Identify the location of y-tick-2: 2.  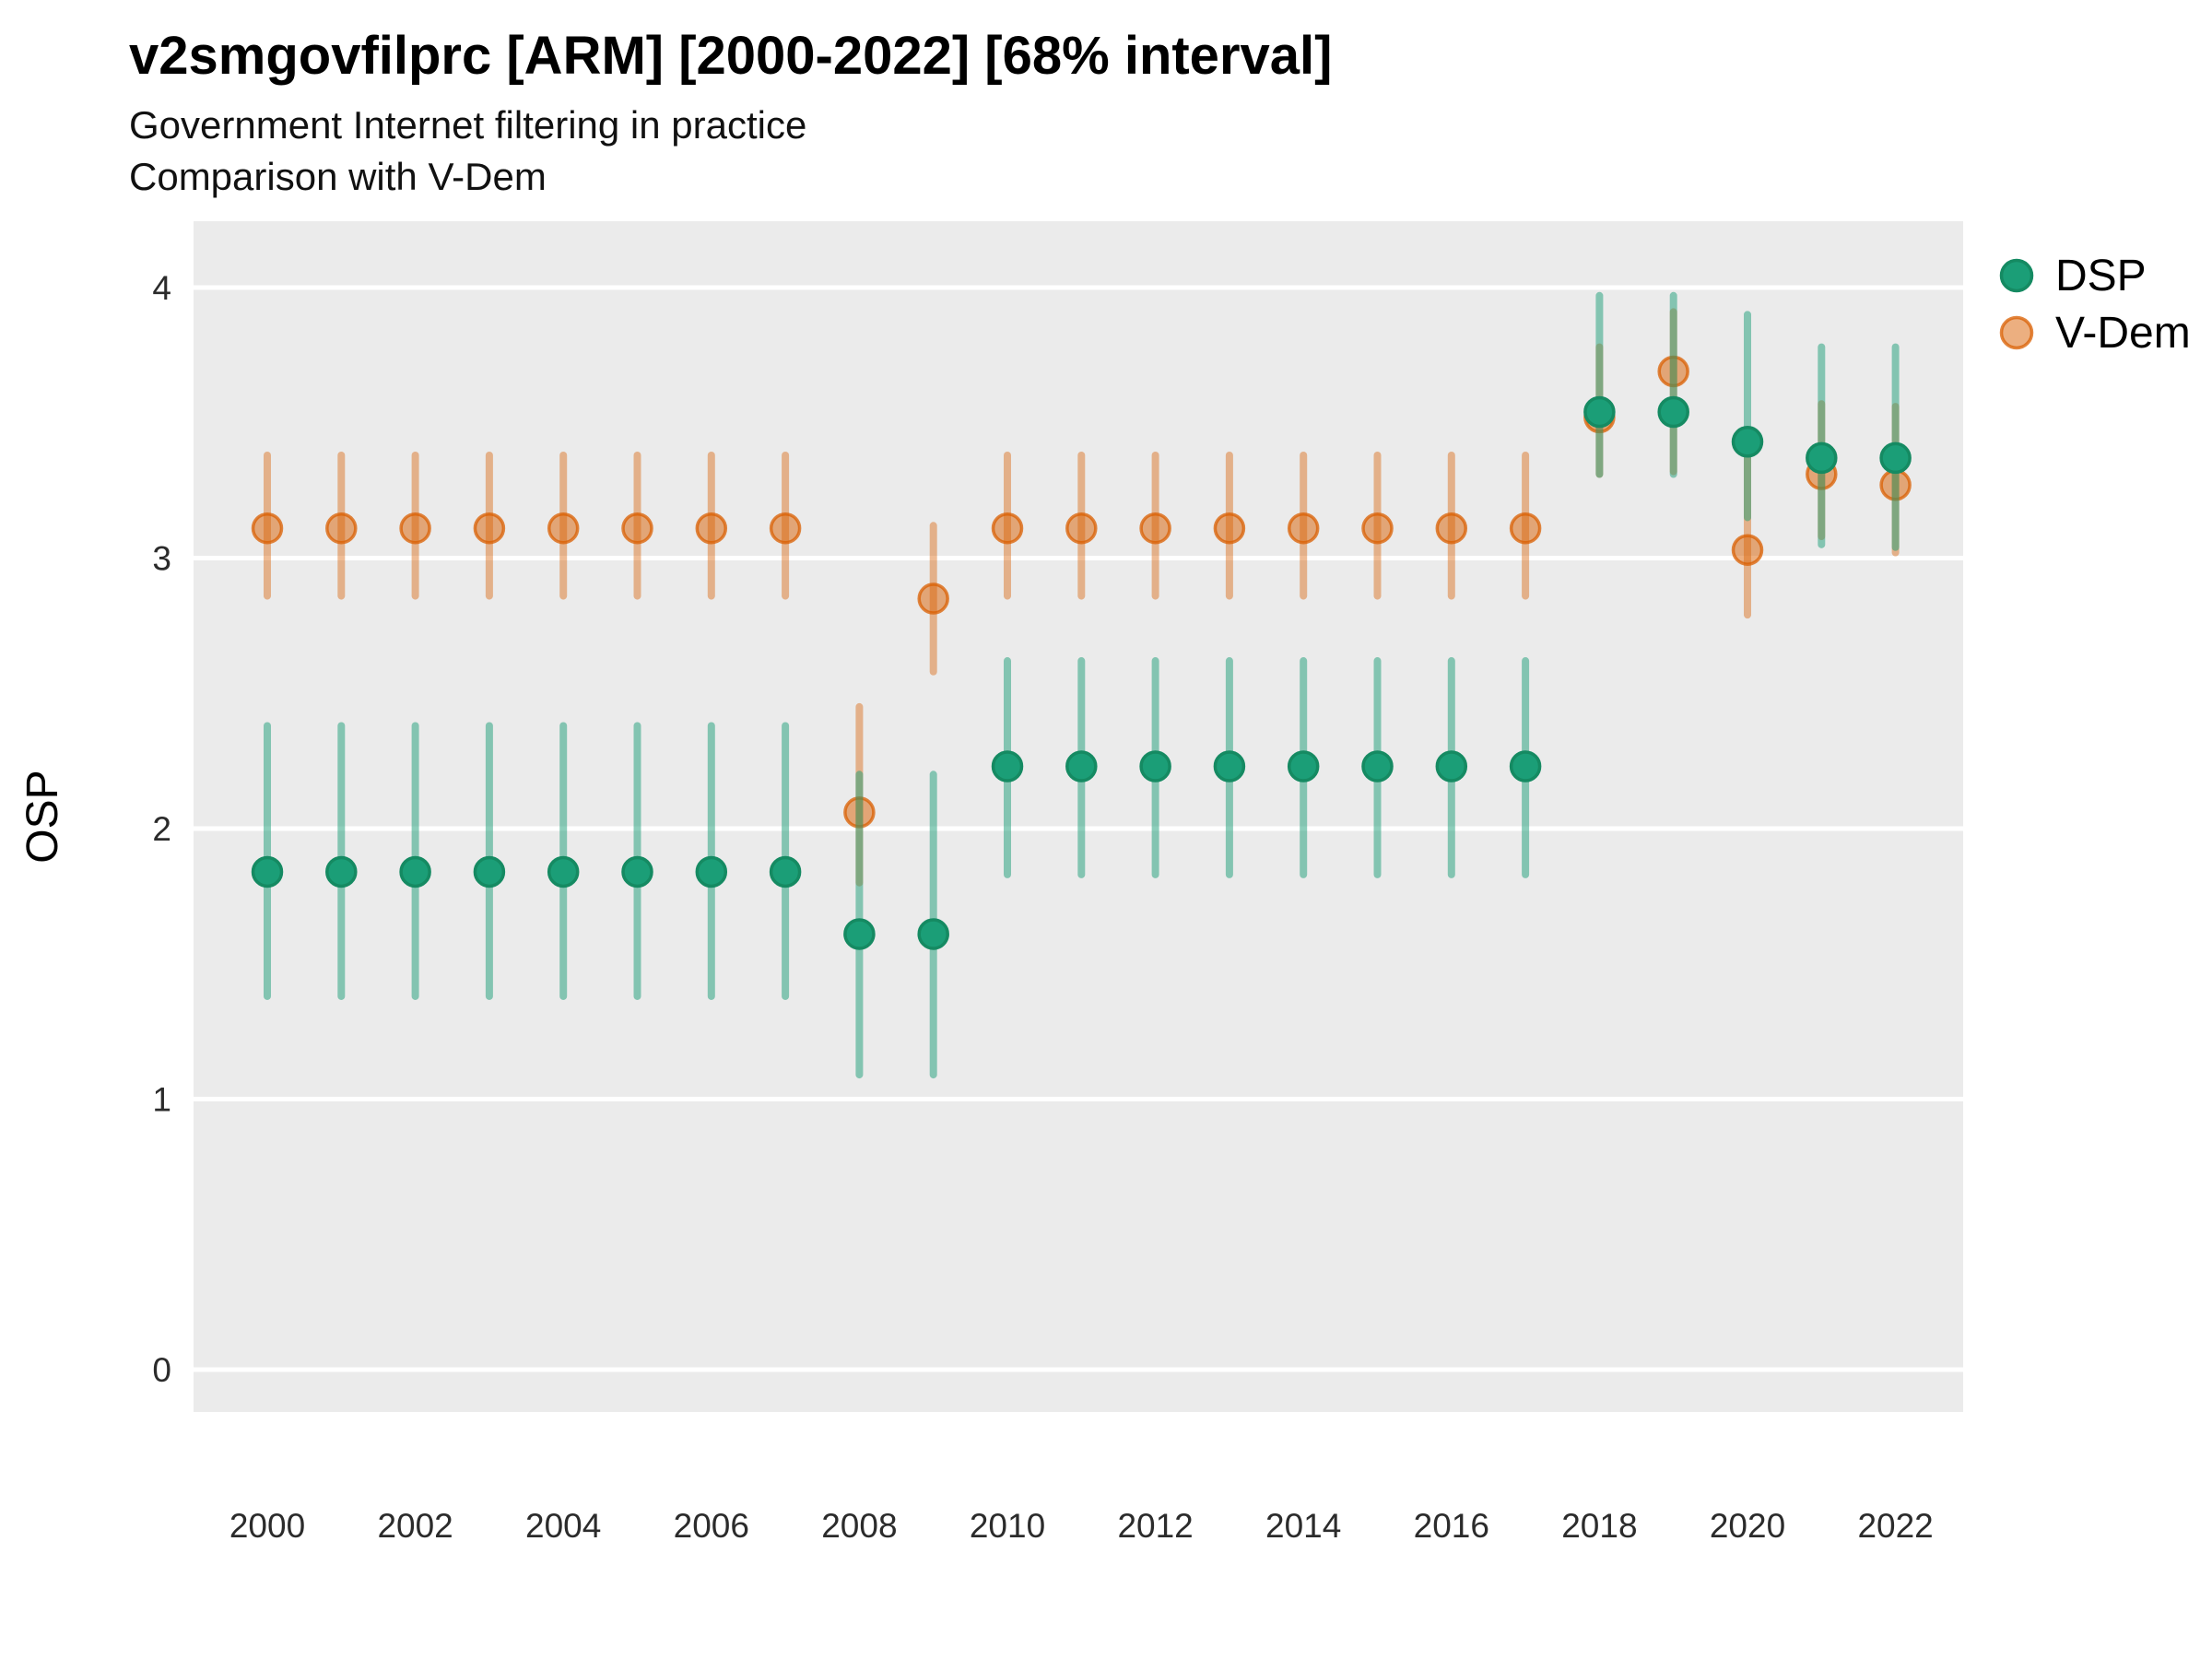
(161, 829).